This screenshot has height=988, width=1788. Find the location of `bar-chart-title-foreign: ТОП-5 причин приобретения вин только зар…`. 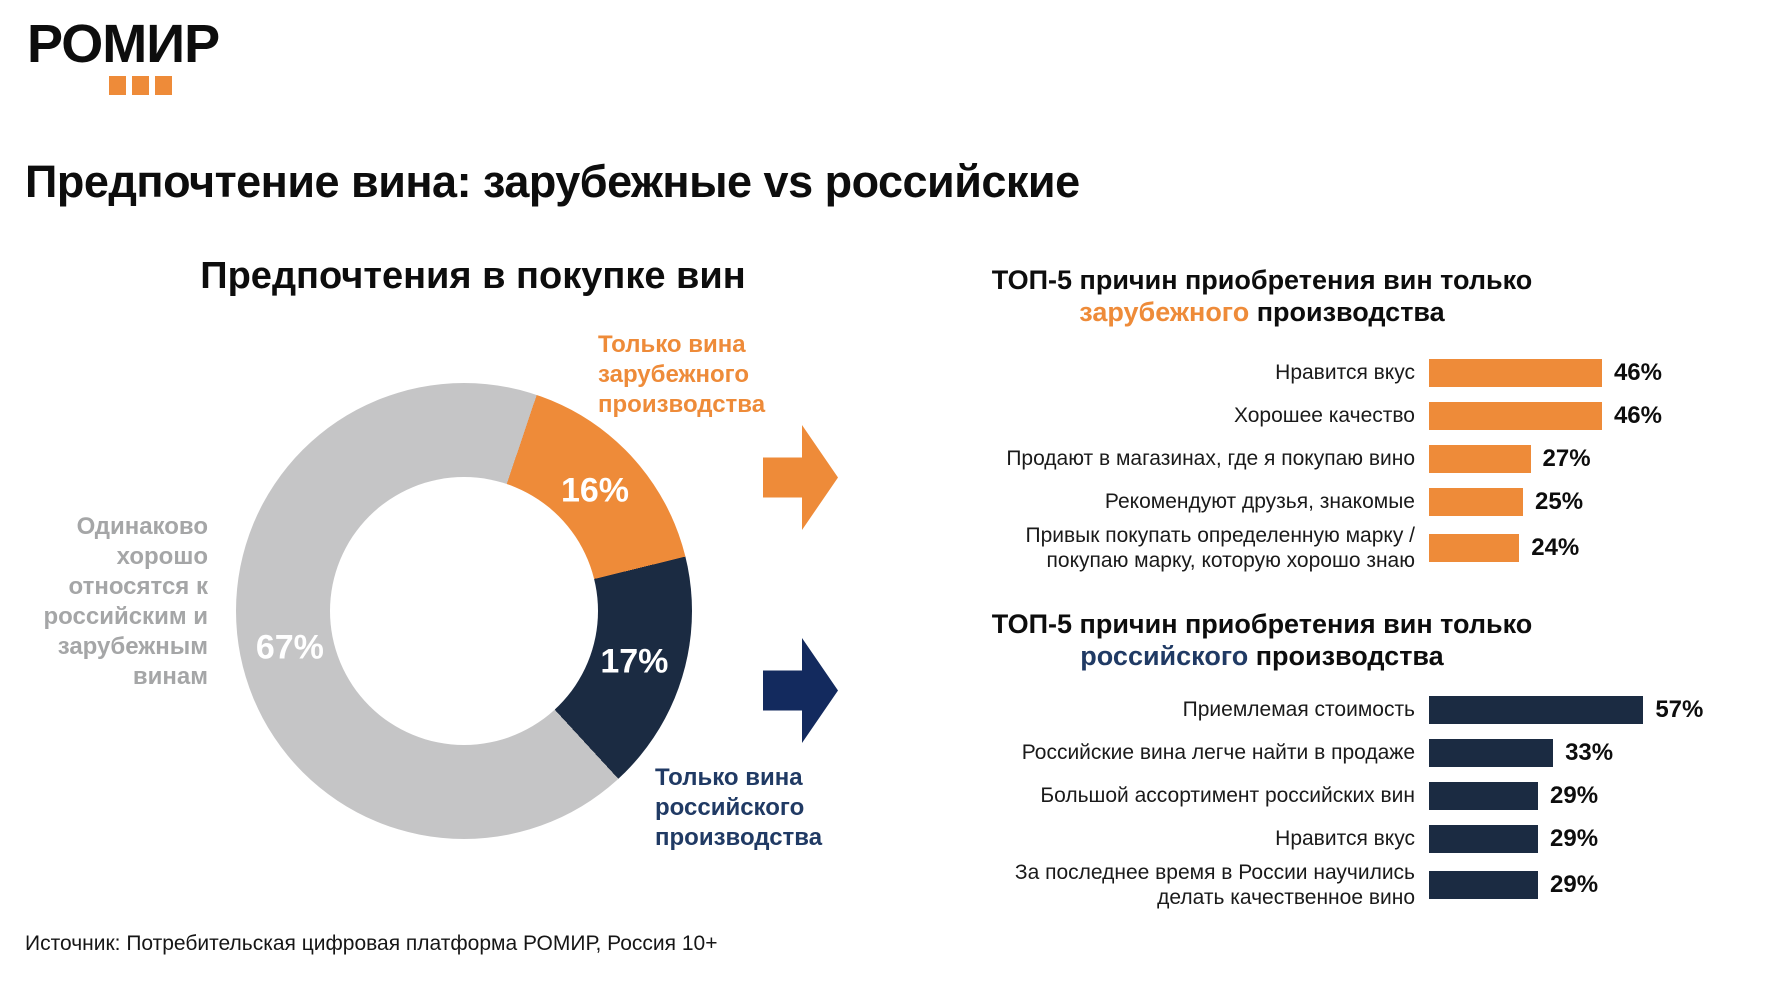

bar-chart-title-foreign: ТОП-5 причин приобретения вин только зар… is located at coordinates (1262, 296).